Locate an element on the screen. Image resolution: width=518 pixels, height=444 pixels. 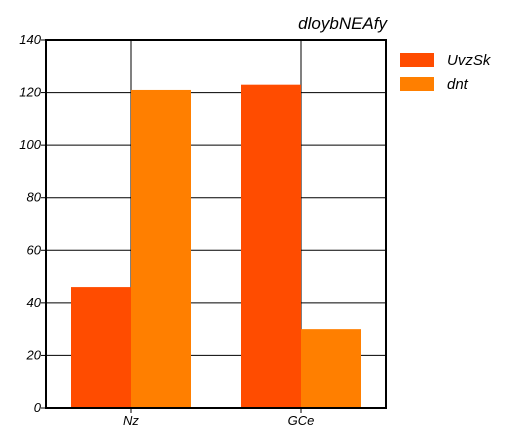
bar-UvzSk-GCe is located at coordinates (271, 246).